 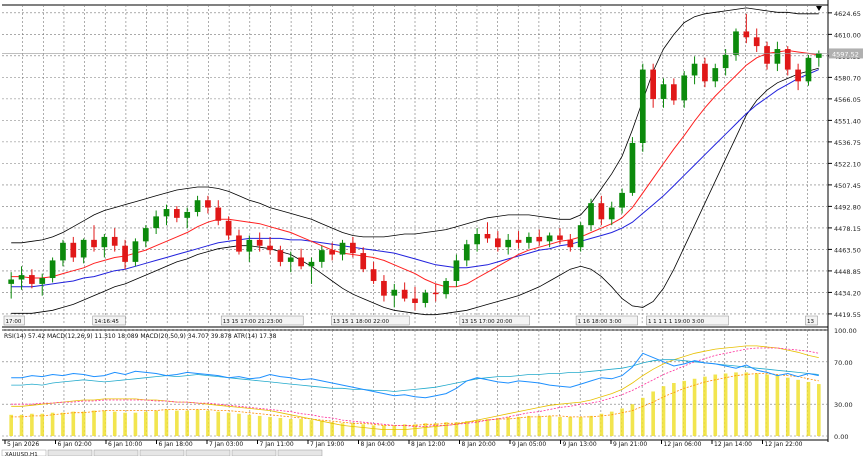 I want to click on time-axis-label: 5 Jan 2026, so click(x=23, y=444).